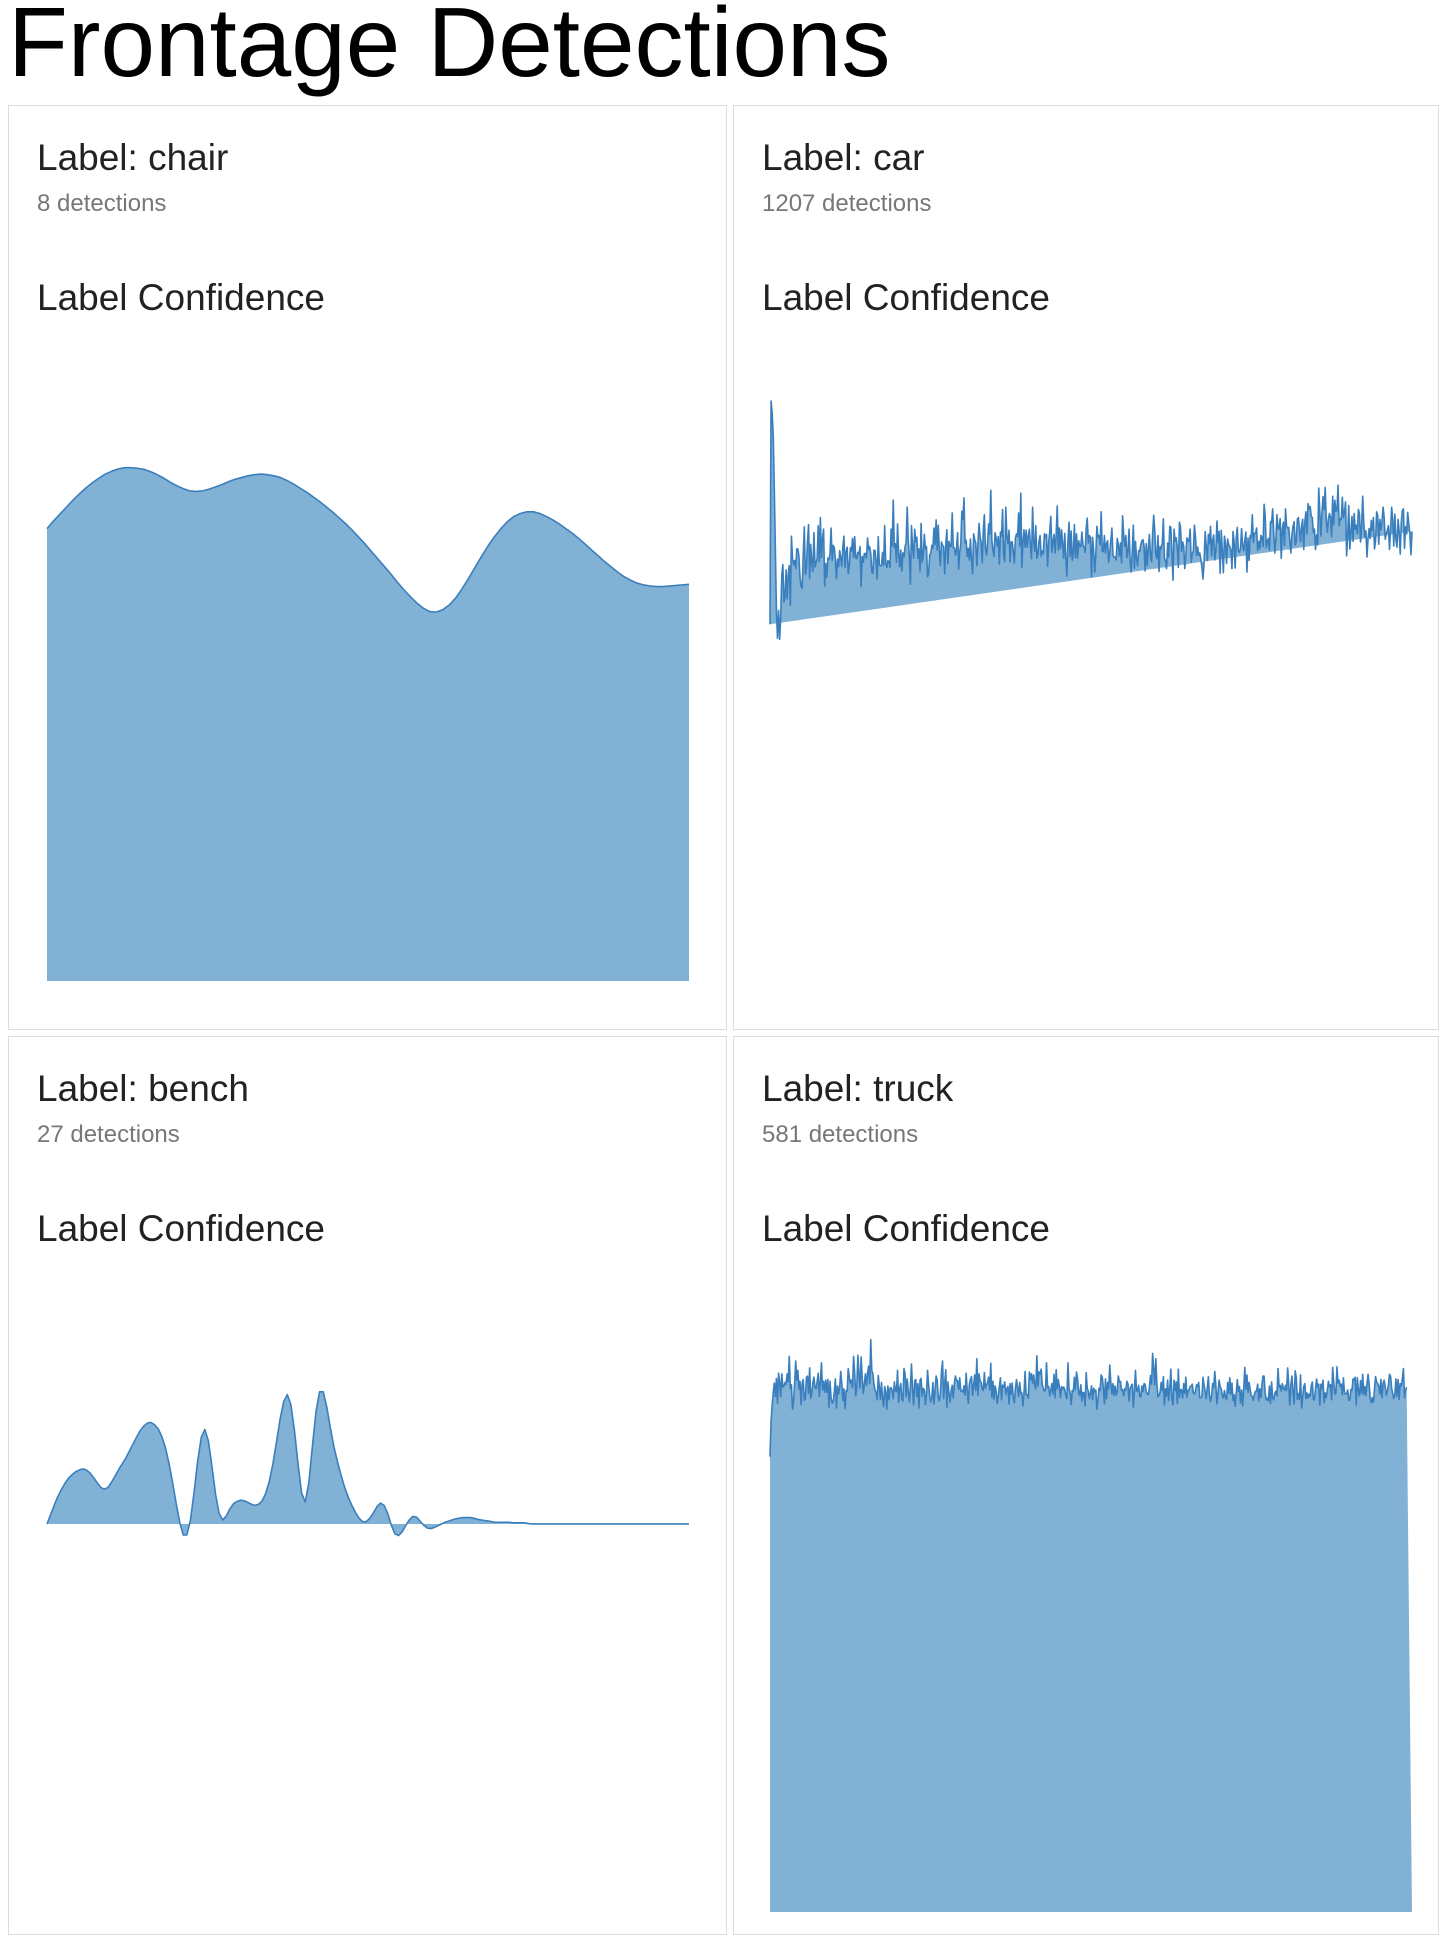 This screenshot has width=1439, height=1935. What do you see at coordinates (840, 1134) in the screenshot?
I see `detection-count: 581 detections` at bounding box center [840, 1134].